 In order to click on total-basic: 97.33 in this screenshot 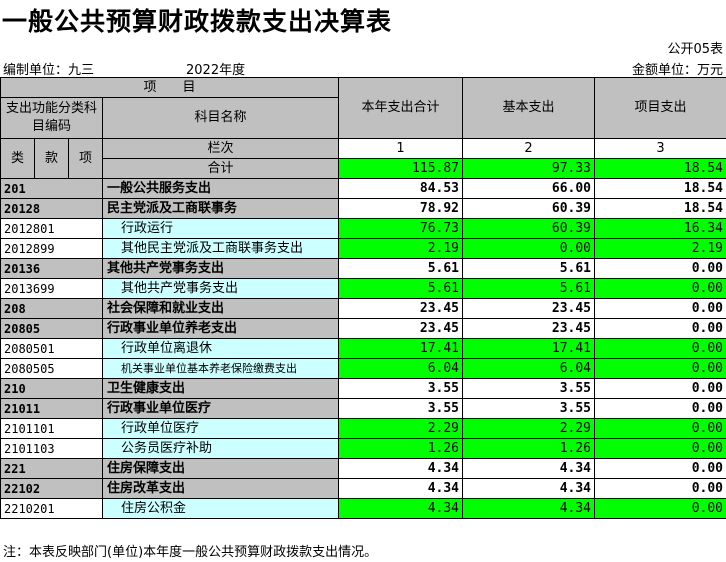, I will do `click(529, 168)`.